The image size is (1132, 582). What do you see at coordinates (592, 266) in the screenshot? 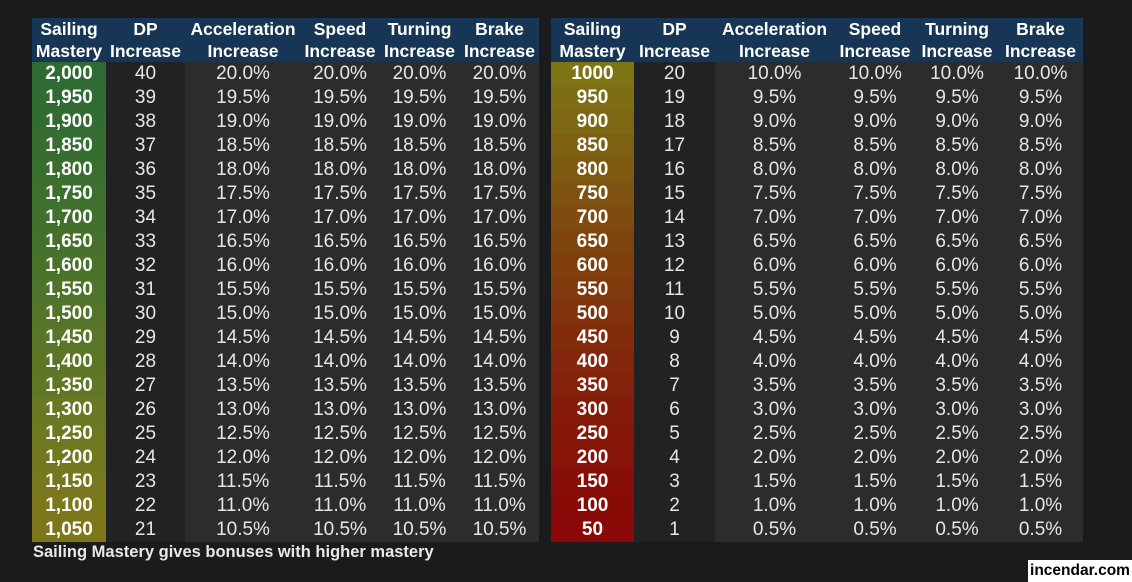
I see `mastery-cell: 600` at bounding box center [592, 266].